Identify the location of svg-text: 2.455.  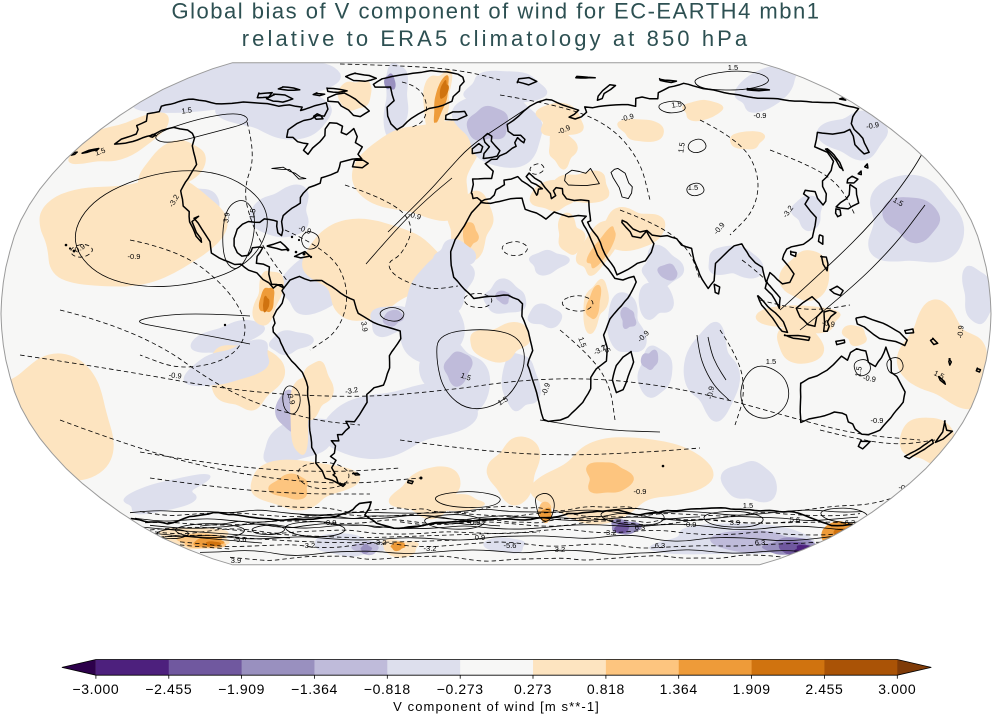
(824, 689).